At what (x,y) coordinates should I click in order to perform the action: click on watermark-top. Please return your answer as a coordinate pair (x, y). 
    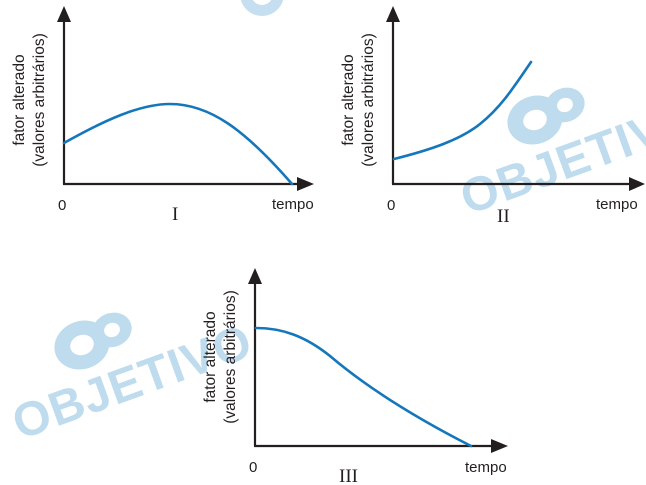
    Looking at the image, I should click on (262, 8).